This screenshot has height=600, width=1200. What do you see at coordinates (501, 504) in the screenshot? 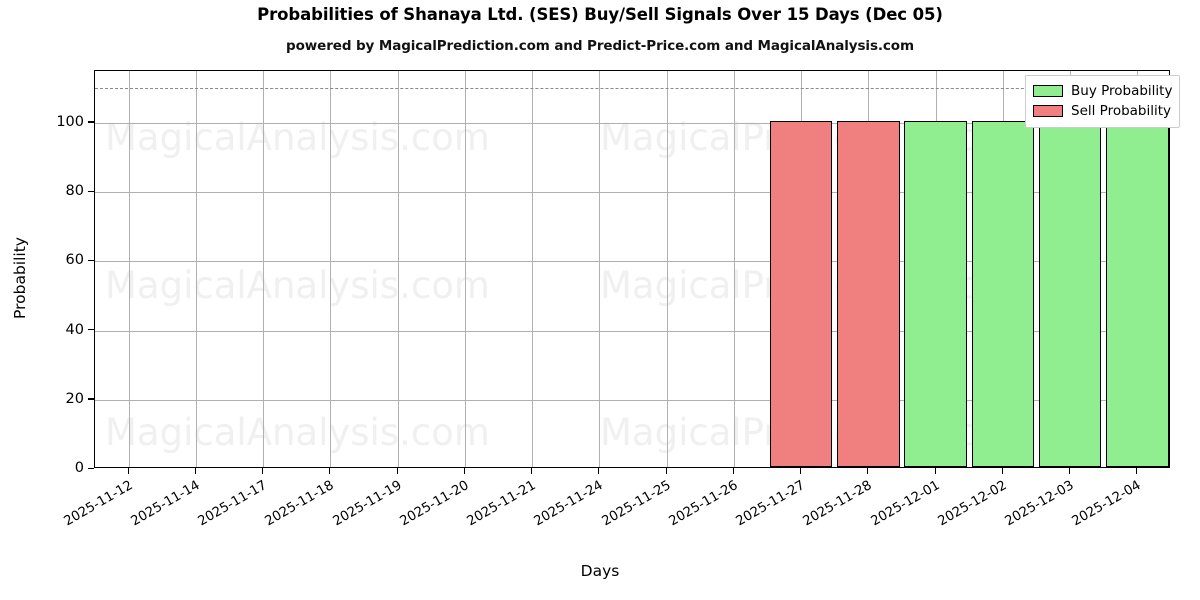
I see `x-axis-tick-label: 2025-11-21` at bounding box center [501, 504].